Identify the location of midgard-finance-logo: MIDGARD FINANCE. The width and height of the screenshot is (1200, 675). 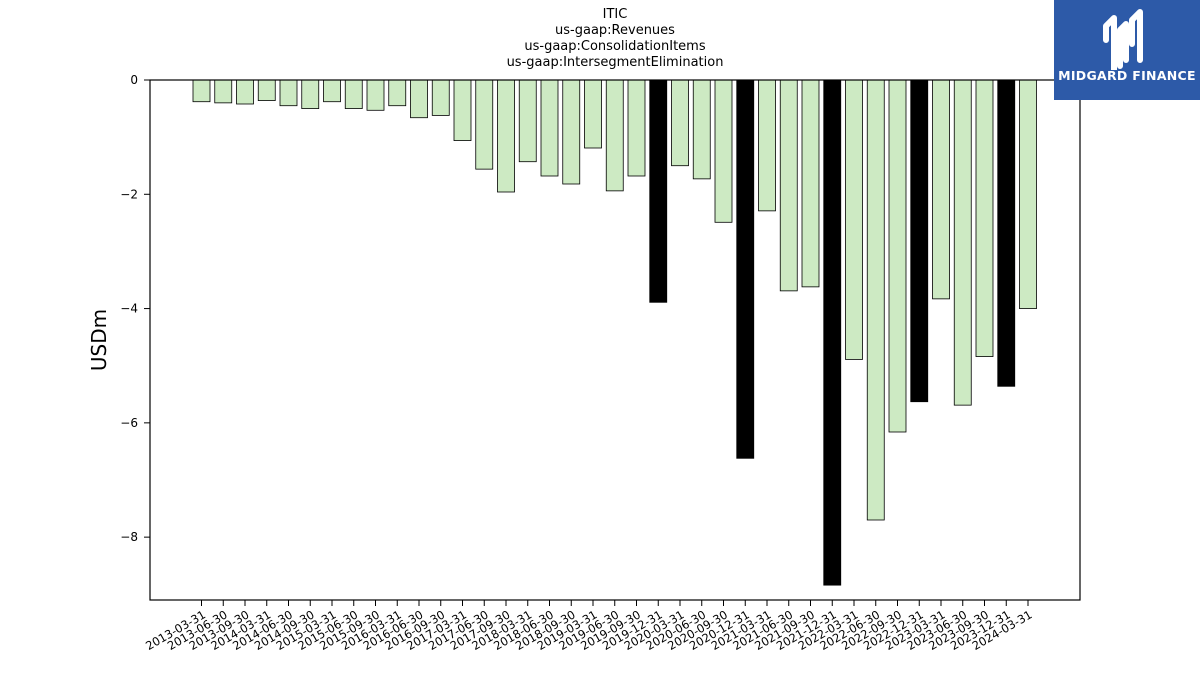
(1127, 50).